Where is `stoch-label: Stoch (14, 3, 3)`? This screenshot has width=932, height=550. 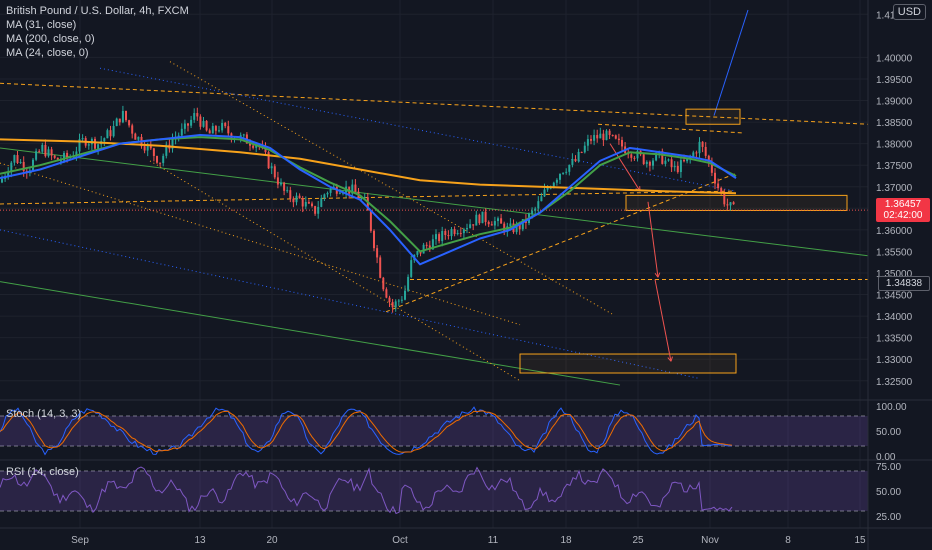
stoch-label: Stoch (14, 3, 3) is located at coordinates (44, 414).